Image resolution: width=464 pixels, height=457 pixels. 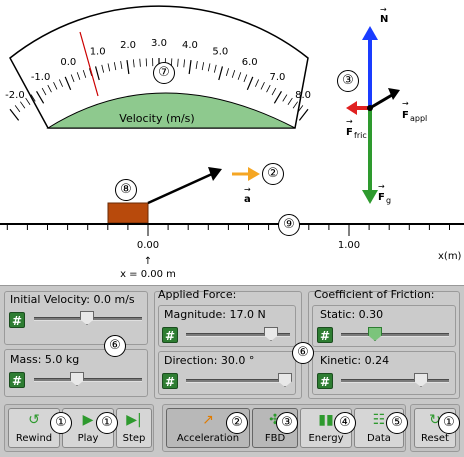 What do you see at coordinates (449, 423) in the screenshot?
I see `callout-1-reset: ①` at bounding box center [449, 423].